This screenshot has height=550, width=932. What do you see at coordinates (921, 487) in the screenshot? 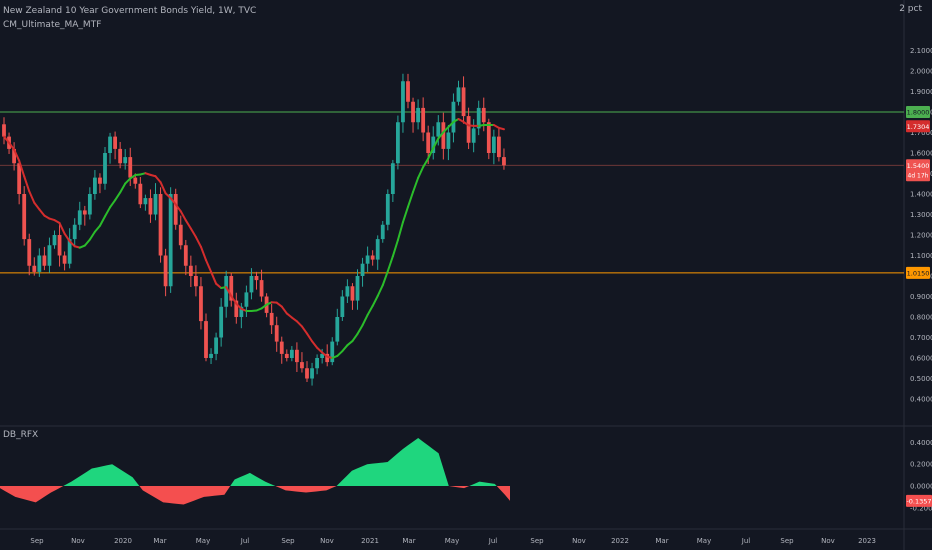
I see `osc-y-tick-label: 0.0000` at bounding box center [921, 487].